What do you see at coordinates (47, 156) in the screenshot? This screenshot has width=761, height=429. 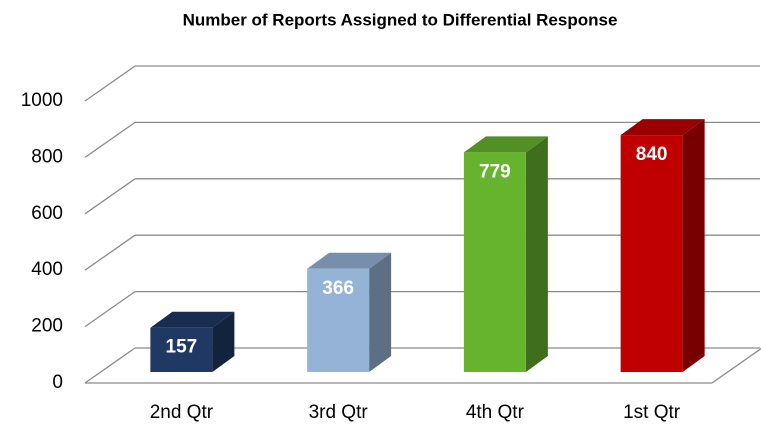 I see `y-tick-label: 800` at bounding box center [47, 156].